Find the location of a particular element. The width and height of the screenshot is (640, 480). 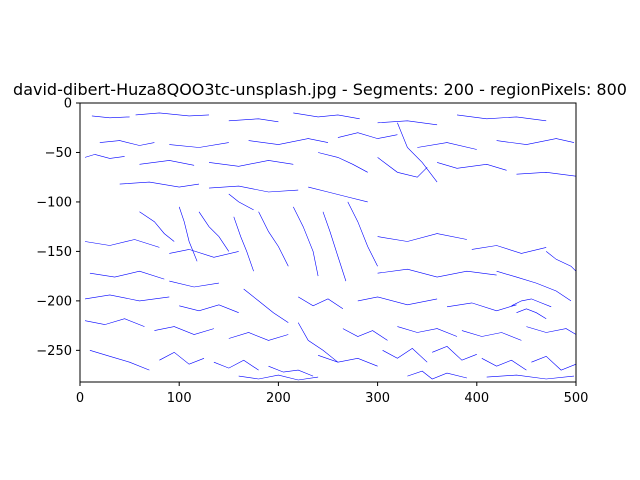

y-tick-label: 0 is located at coordinates (68, 104).